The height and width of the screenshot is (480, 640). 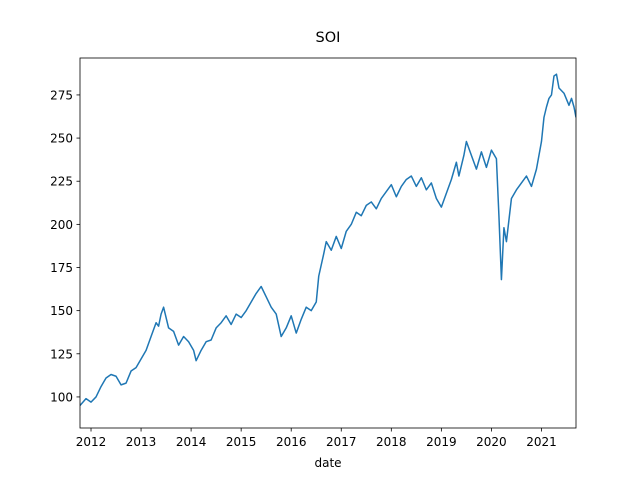 I want to click on y-tick-label: 100, so click(x=61, y=397).